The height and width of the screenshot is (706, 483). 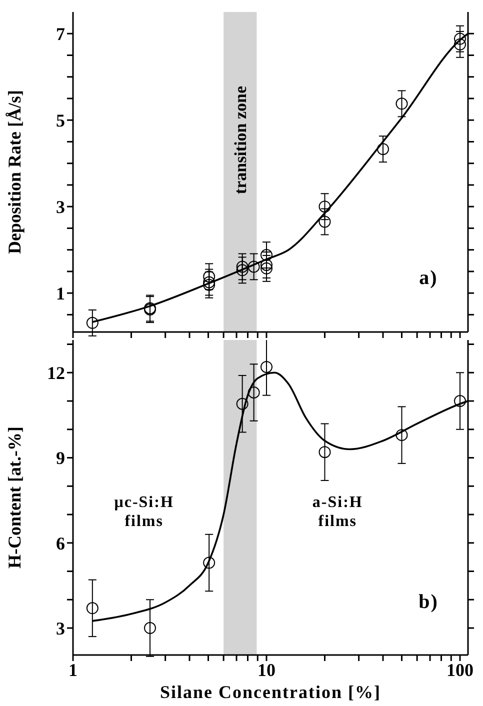 I want to click on y-tick-label: 9, so click(x=60, y=458).